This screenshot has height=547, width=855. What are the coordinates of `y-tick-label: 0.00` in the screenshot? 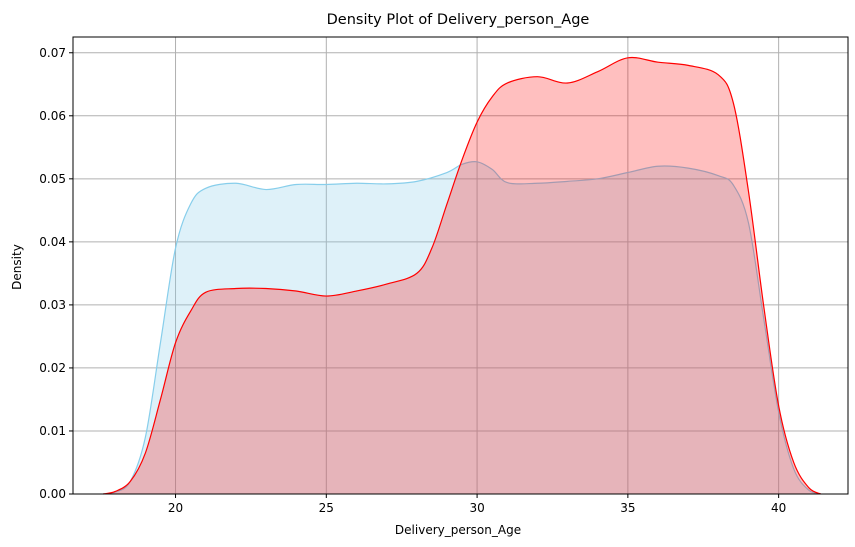 It's located at (52, 494).